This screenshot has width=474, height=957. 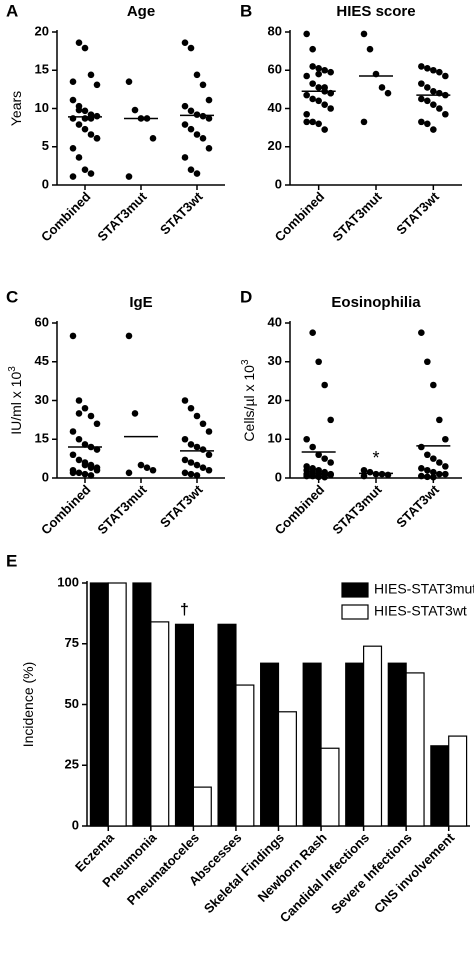 I want to click on legend-label: HIES-STAT3mut, so click(x=424, y=589).